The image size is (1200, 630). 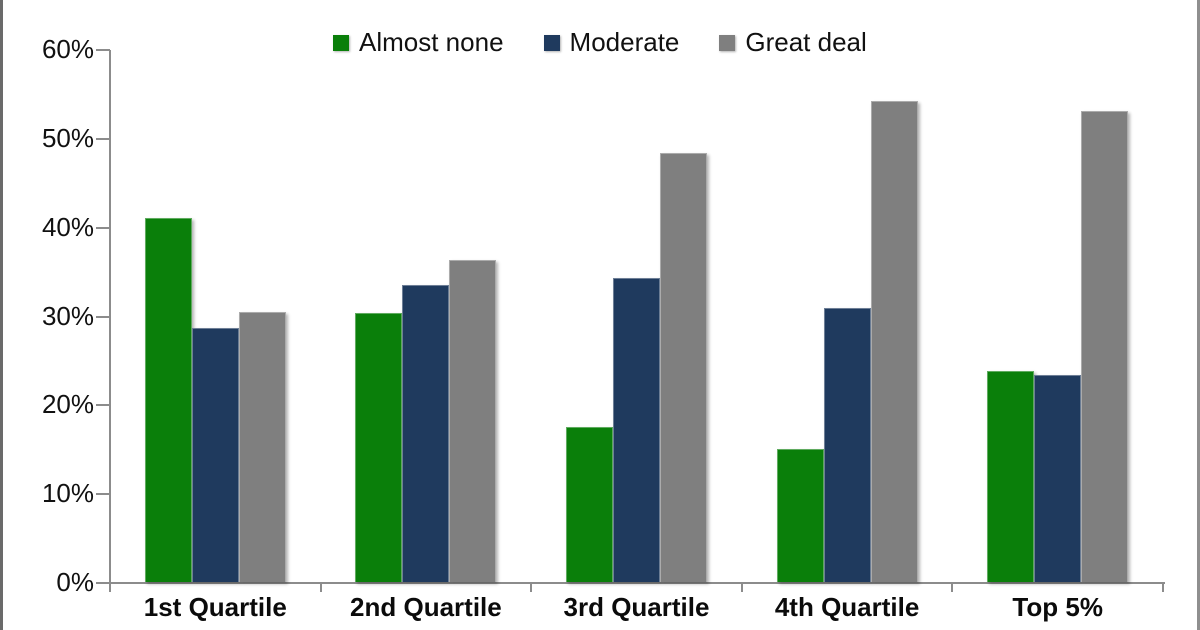 I want to click on y-tick-label: 60%, so click(x=67, y=49).